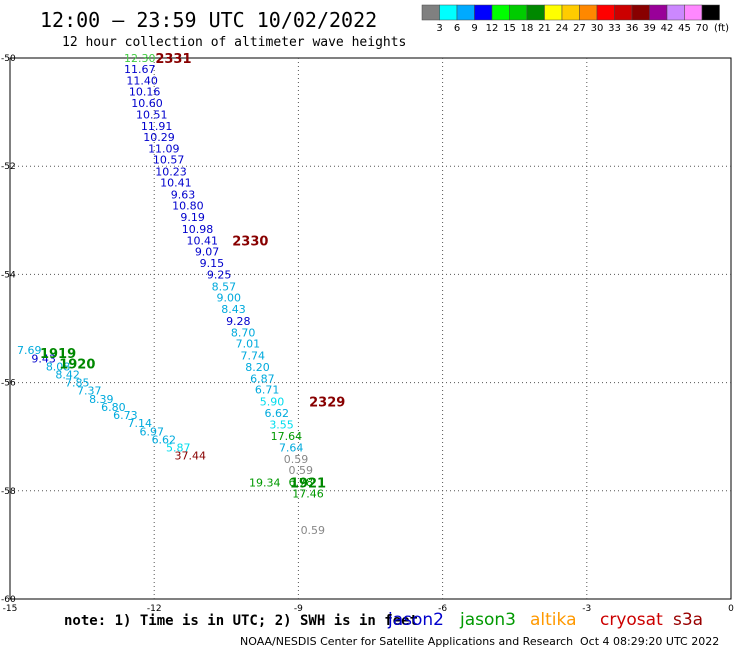 The image size is (740, 650). Describe the element at coordinates (544, 28) in the screenshot. I see `colorbar-label: 21` at that location.